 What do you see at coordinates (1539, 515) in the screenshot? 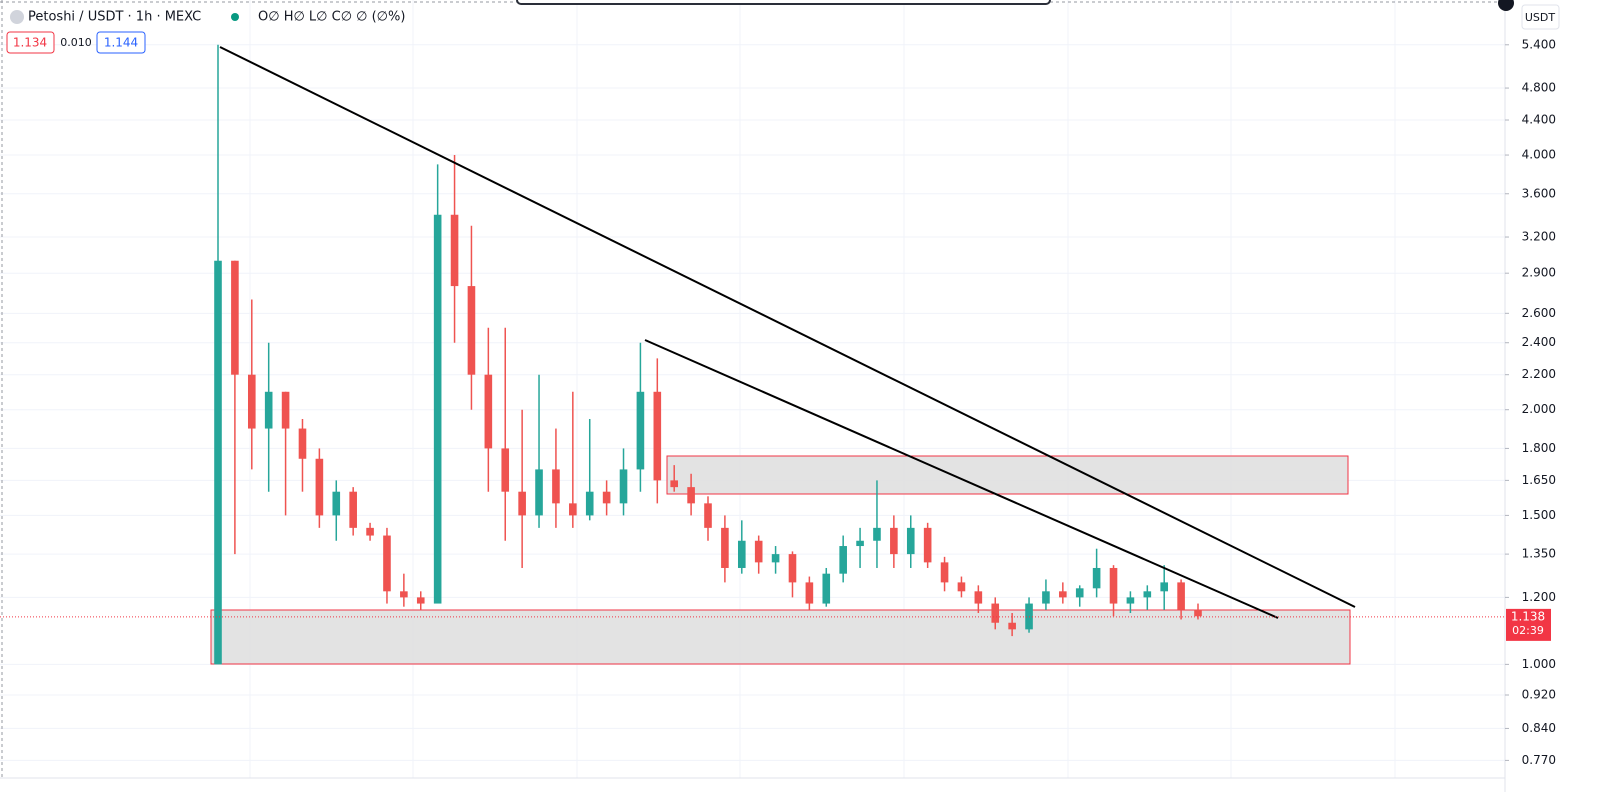
I see `y-tick-label: 1.500` at bounding box center [1539, 515].